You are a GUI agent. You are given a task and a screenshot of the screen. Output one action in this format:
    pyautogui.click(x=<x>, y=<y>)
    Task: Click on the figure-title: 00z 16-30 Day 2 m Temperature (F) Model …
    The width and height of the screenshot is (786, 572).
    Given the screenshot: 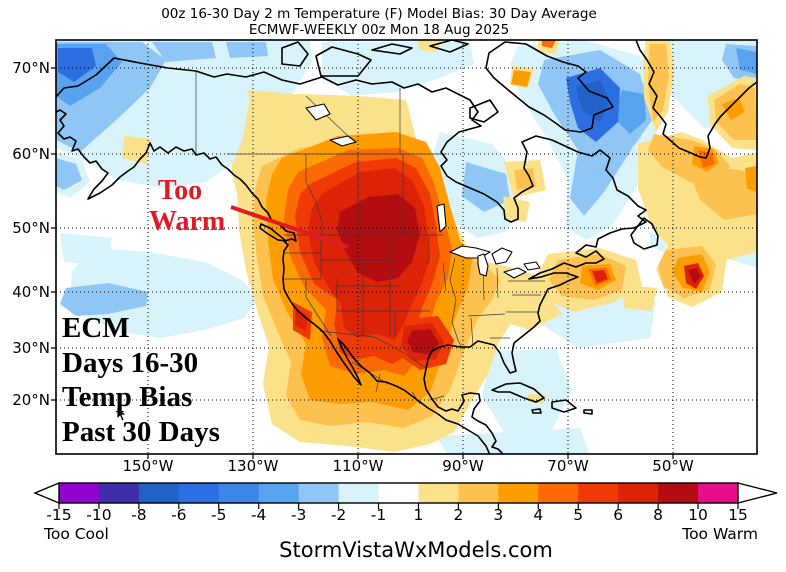 What is the action you would take?
    pyautogui.click(x=379, y=14)
    